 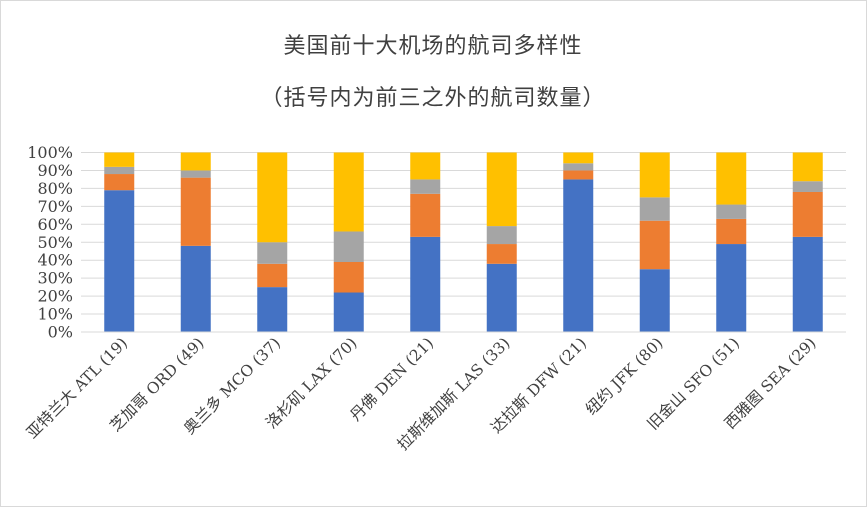 I want to click on y-tick-label: 90%, so click(x=55, y=170).